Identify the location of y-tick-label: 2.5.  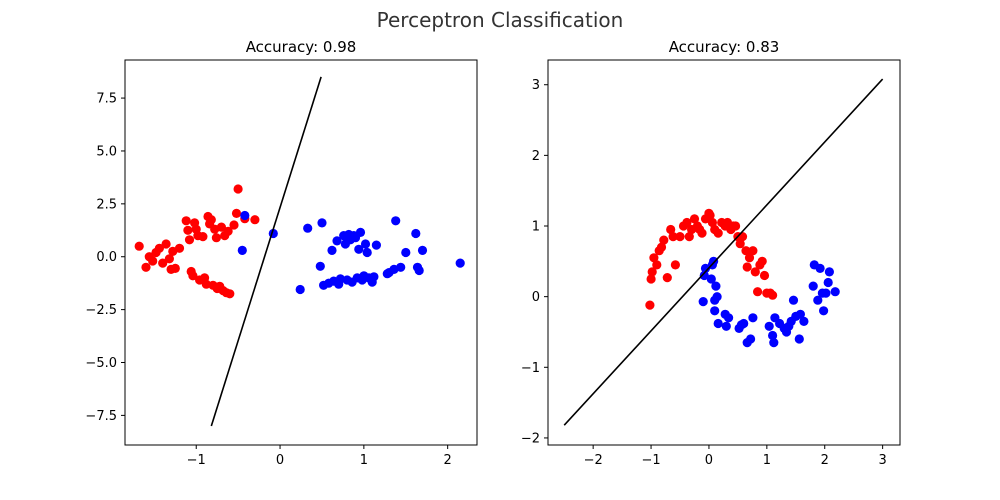
(106, 204).